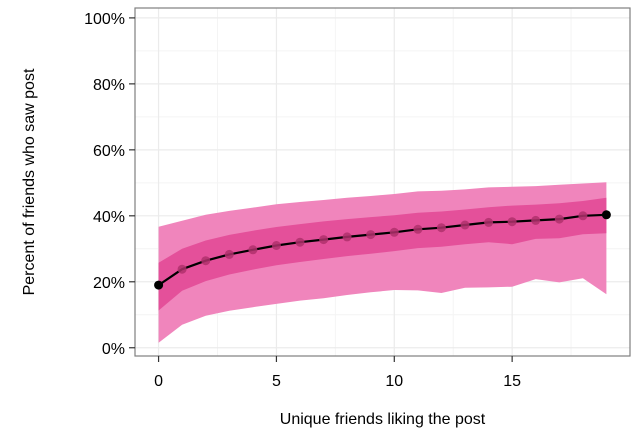 This screenshot has width=635, height=434. What do you see at coordinates (382, 250) in the screenshot?
I see `data-points` at bounding box center [382, 250].